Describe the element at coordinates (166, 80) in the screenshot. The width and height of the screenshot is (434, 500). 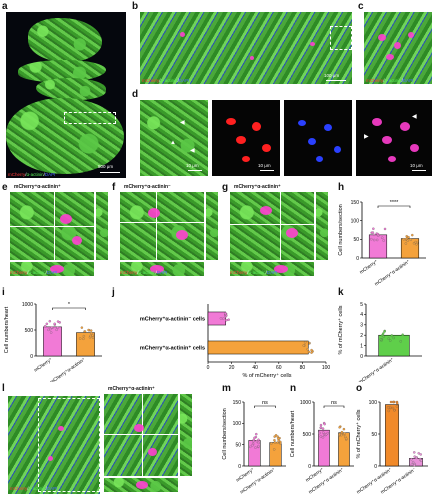
I see `panel-b-channel-legend: mCherry/α-actinin/DAPI` at that location.